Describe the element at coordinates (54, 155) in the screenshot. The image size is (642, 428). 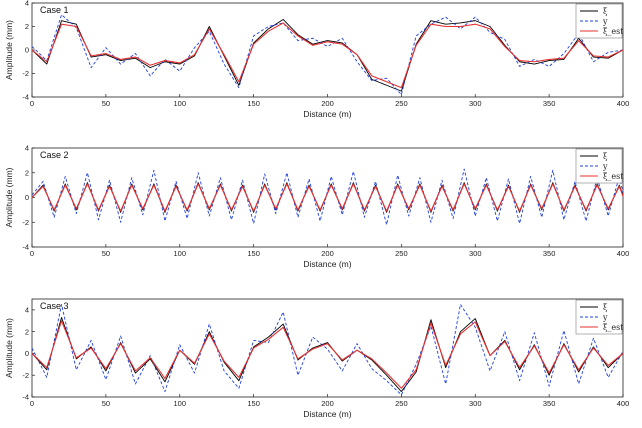
I see `panel-title: Case 2` at that location.